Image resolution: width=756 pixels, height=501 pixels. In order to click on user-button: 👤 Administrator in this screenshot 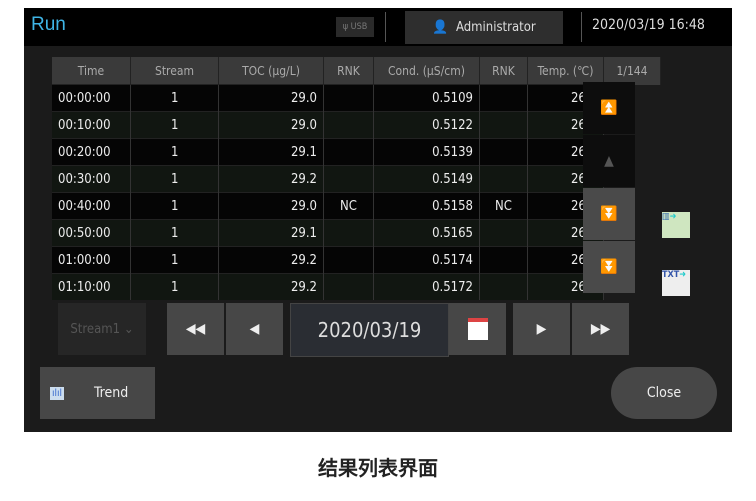, I will do `click(484, 27)`.